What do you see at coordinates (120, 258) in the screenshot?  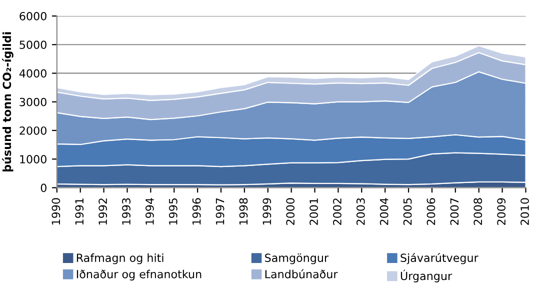 I see `legend-label: Rafmagn og hiti` at bounding box center [120, 258].